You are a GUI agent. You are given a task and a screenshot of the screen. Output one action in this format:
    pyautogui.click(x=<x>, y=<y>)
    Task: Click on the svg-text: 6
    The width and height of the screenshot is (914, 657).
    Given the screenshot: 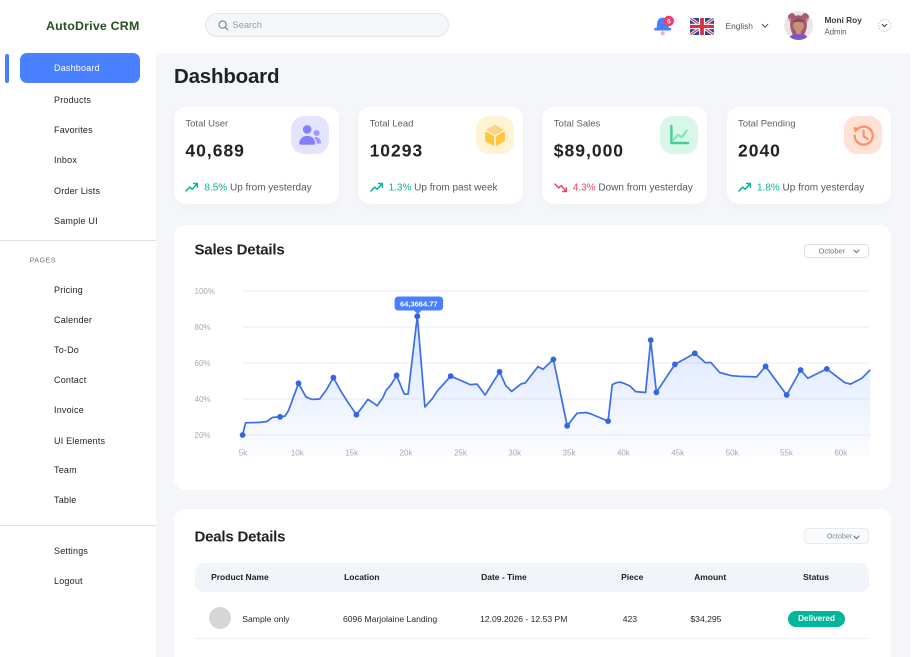 What is the action you would take?
    pyautogui.click(x=669, y=21)
    